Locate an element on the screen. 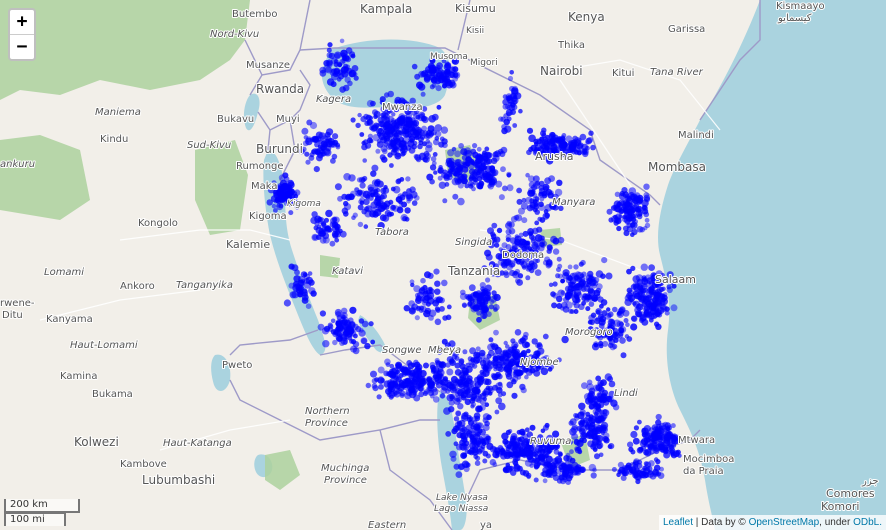 This screenshot has height=530, width=886. zoom-in-button: + is located at coordinates (22, 21).